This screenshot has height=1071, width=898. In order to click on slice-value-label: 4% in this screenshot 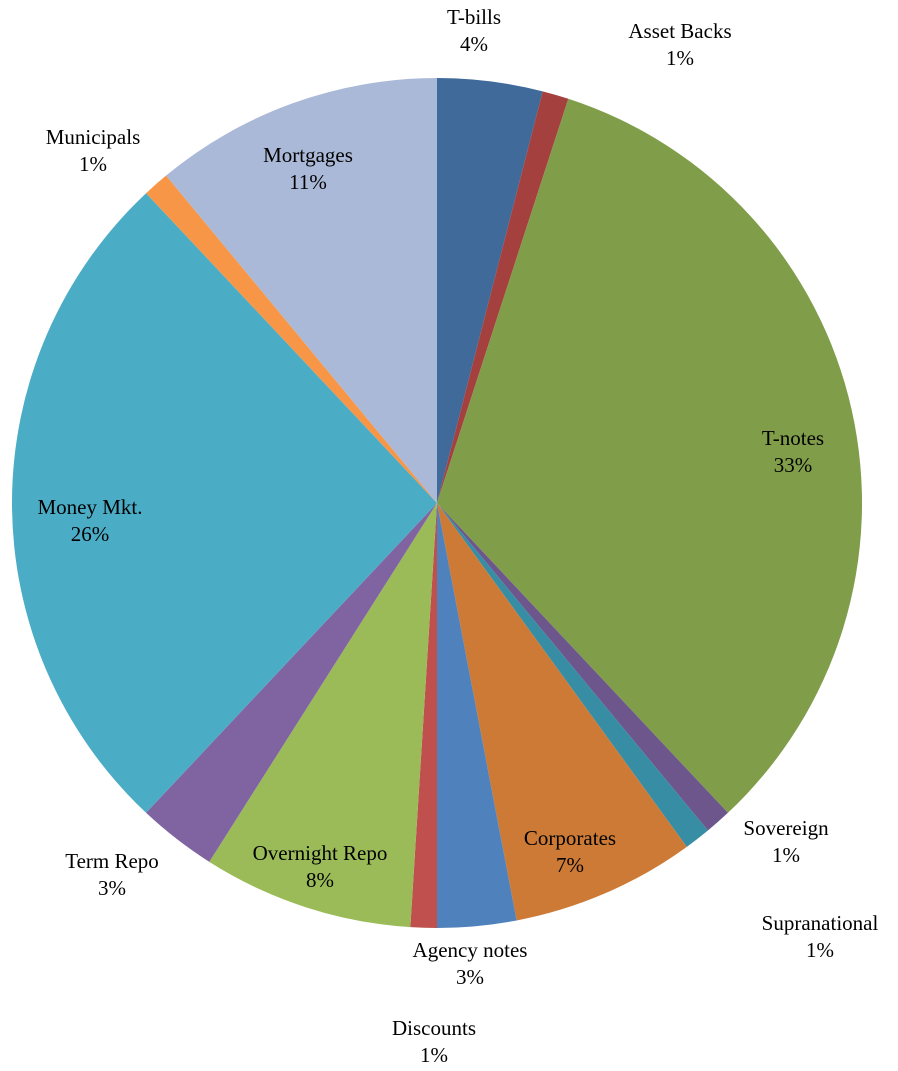, I will do `click(474, 44)`.